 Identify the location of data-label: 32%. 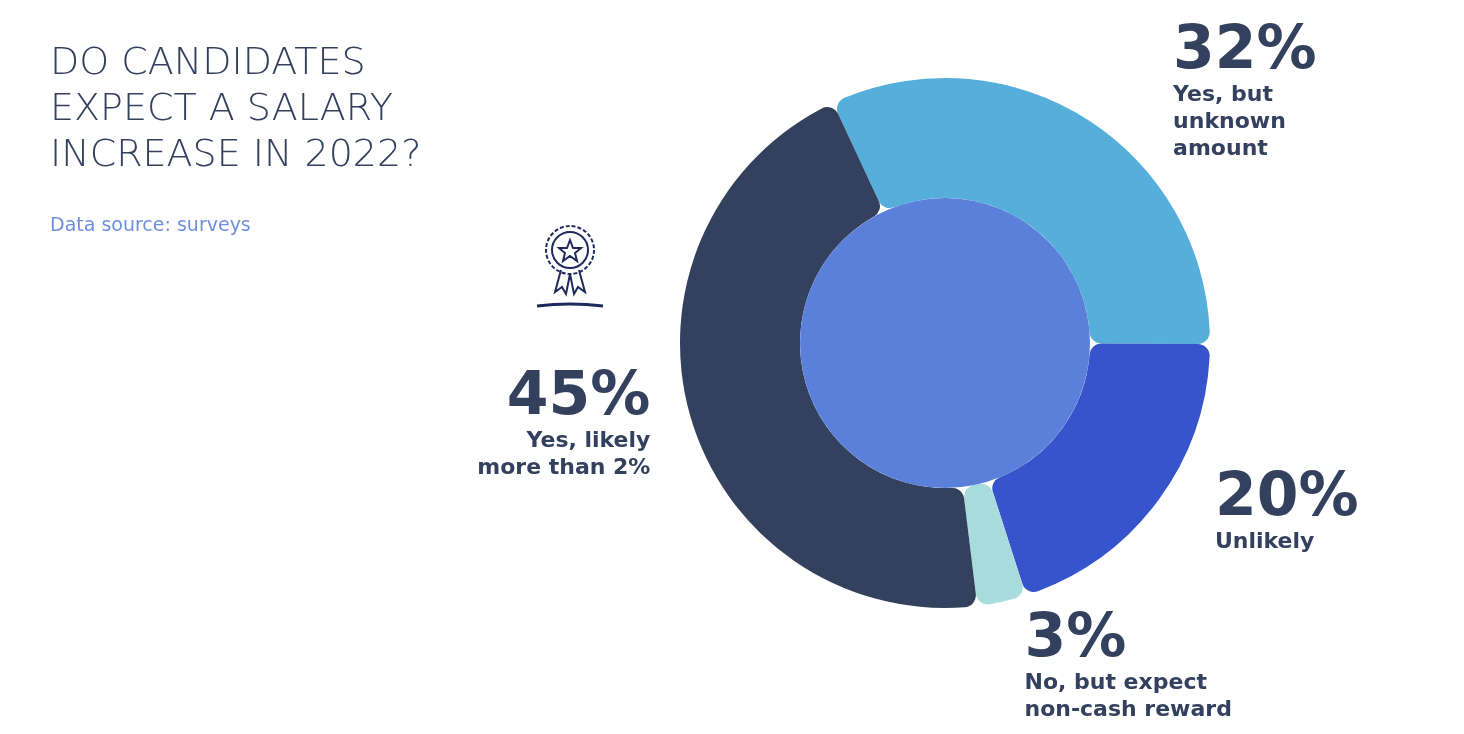
(1245, 47).